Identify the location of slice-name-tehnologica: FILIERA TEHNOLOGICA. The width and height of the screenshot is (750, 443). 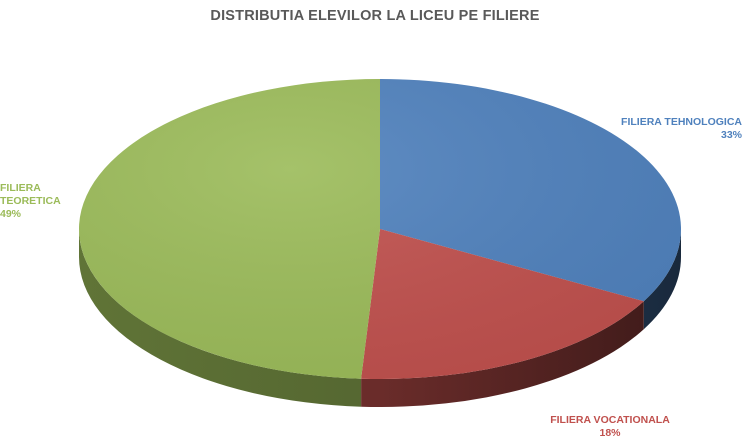
(681, 122).